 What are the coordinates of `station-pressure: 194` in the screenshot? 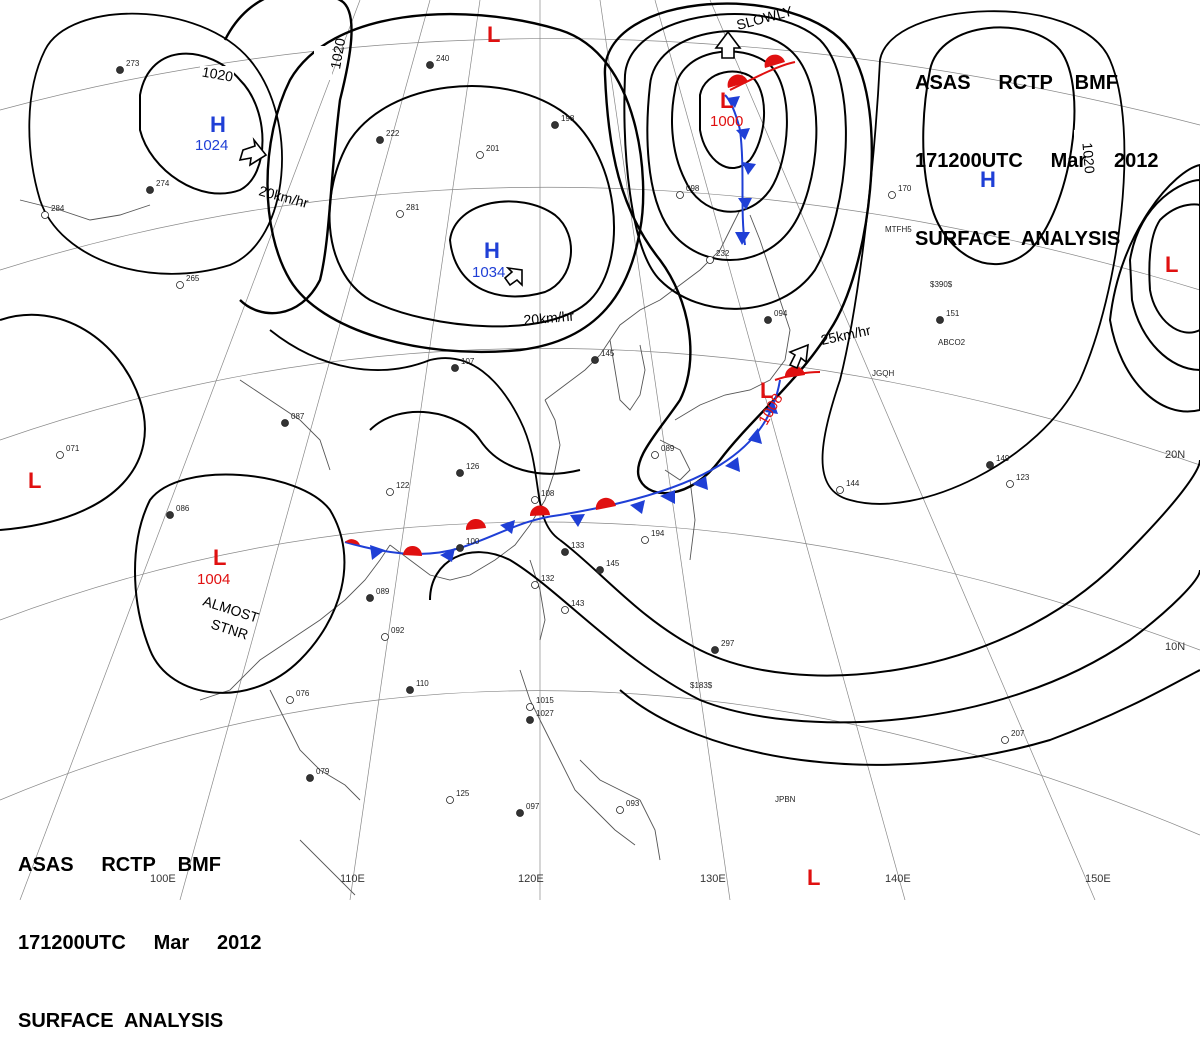 It's located at (658, 533).